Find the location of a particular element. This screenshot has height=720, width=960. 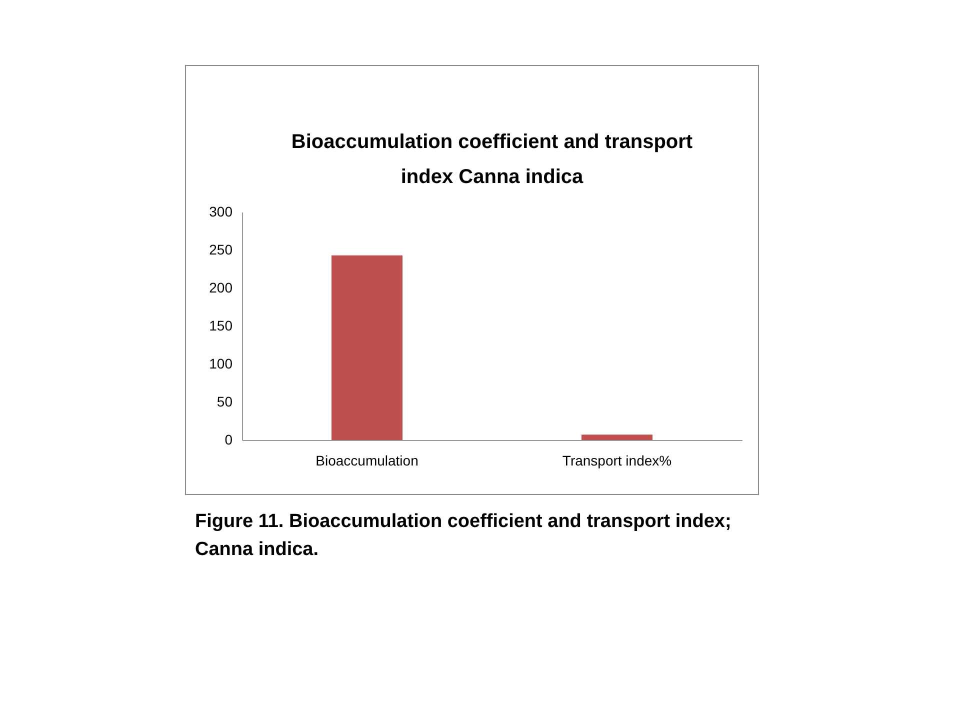

y-tick-label: 50 is located at coordinates (224, 402).